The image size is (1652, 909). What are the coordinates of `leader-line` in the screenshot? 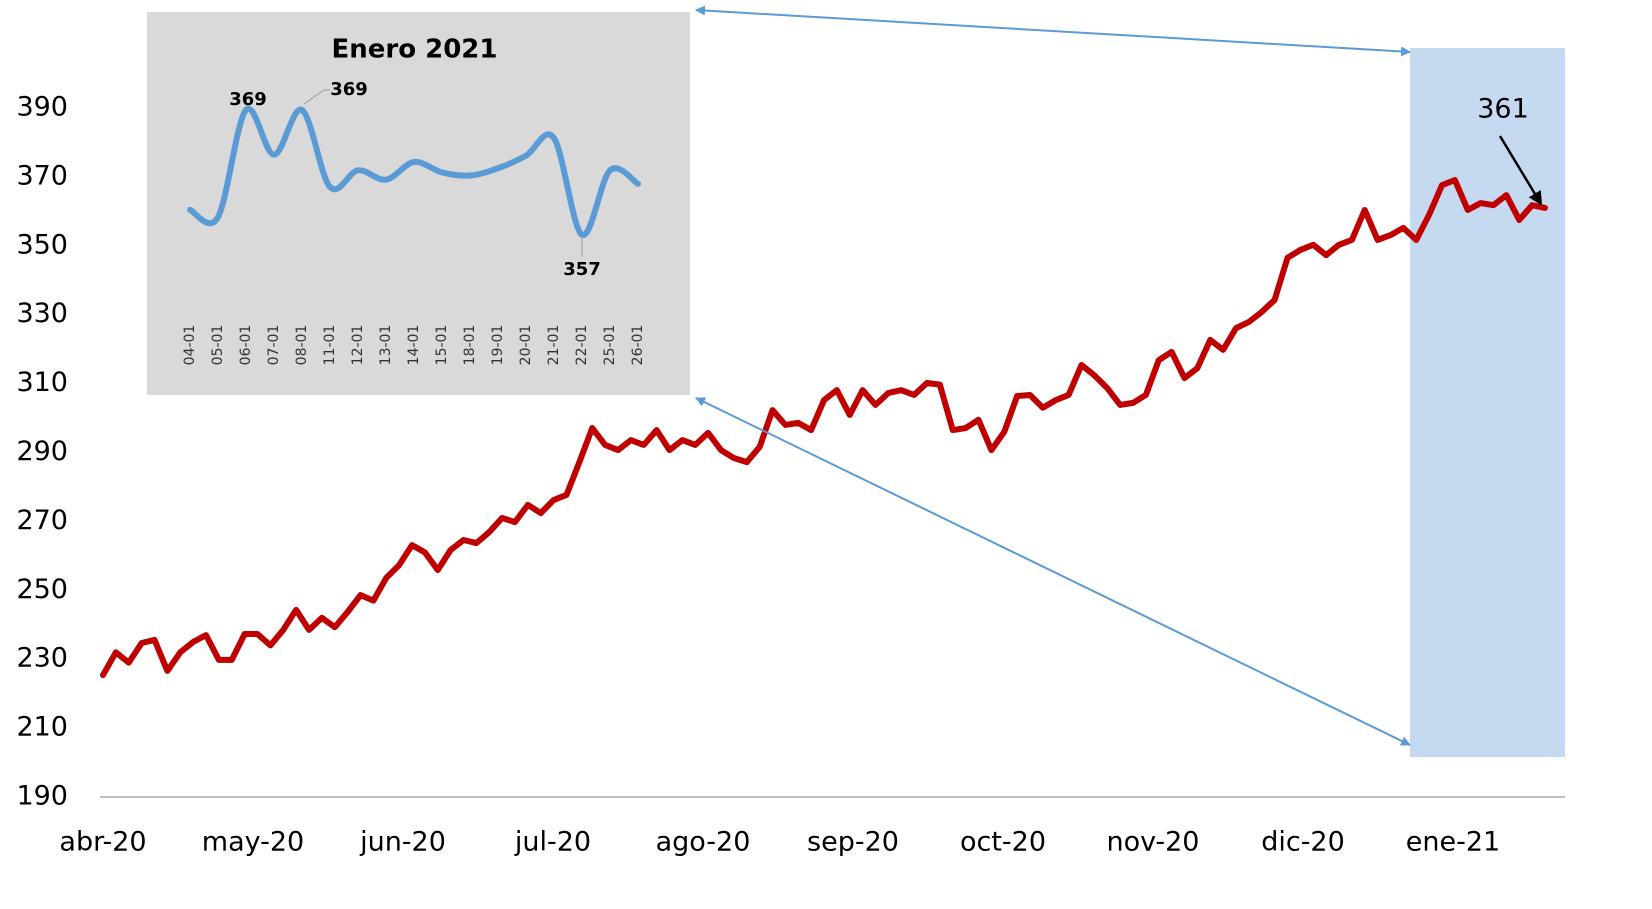 It's located at (316, 97).